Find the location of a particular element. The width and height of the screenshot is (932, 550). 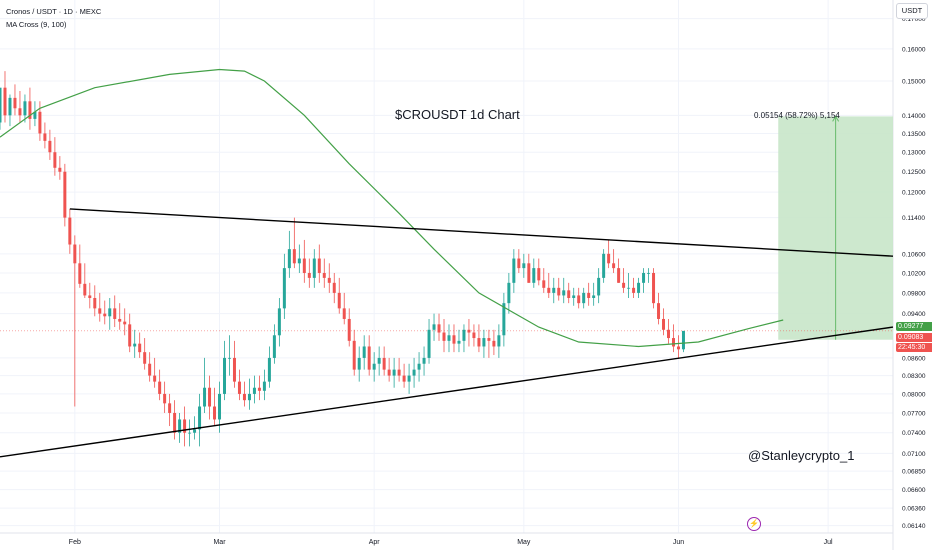

measure-arrow-head is located at coordinates (836, 118).